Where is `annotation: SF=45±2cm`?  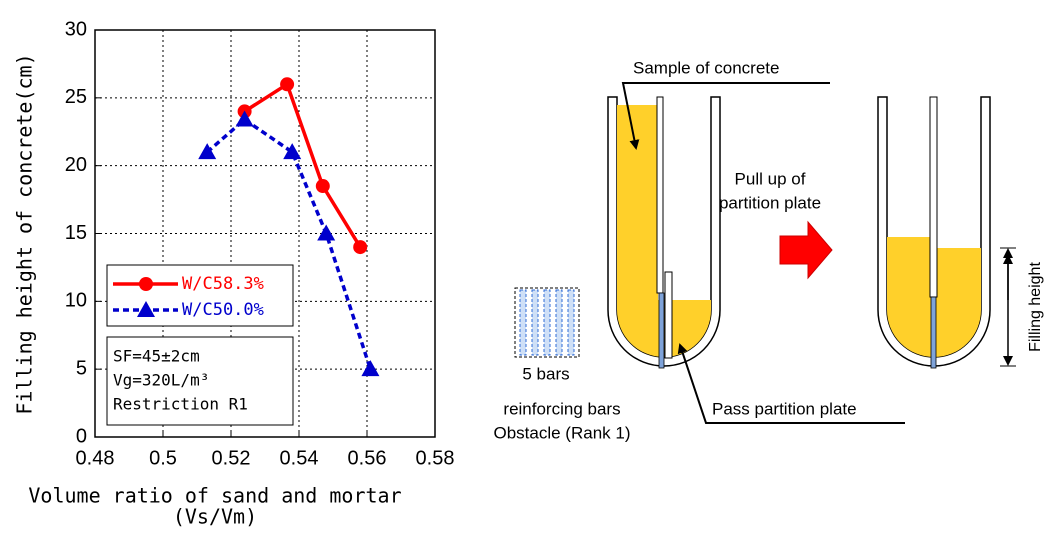
annotation: SF=45±2cm is located at coordinates (156, 356).